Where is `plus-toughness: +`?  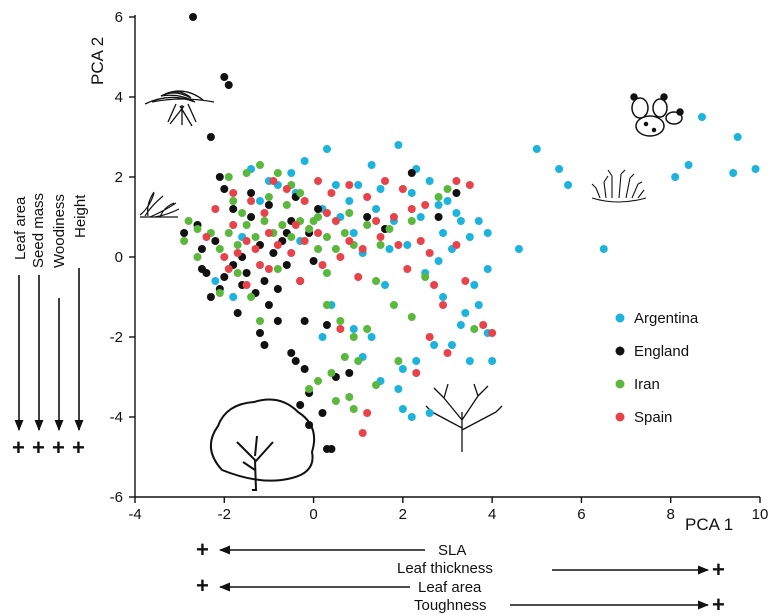
plus-toughness: + is located at coordinates (718, 603).